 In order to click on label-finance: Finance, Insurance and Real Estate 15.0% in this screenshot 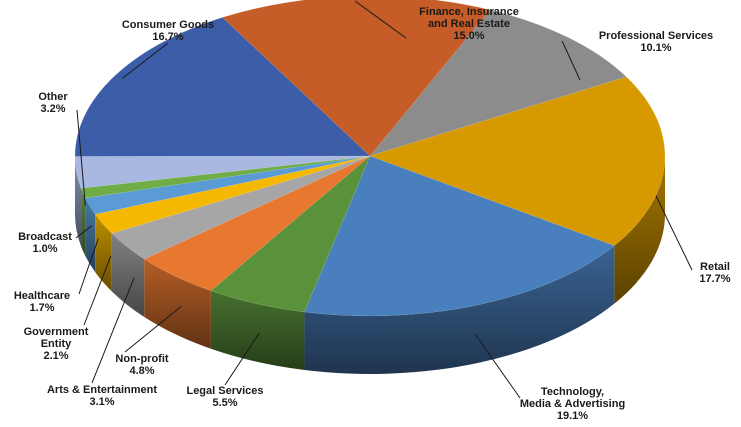, I will do `click(469, 24)`.